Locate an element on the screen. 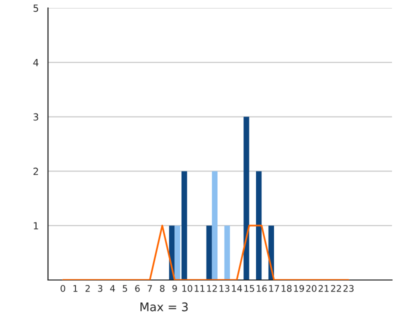  x-tick-label: 20 is located at coordinates (311, 288).